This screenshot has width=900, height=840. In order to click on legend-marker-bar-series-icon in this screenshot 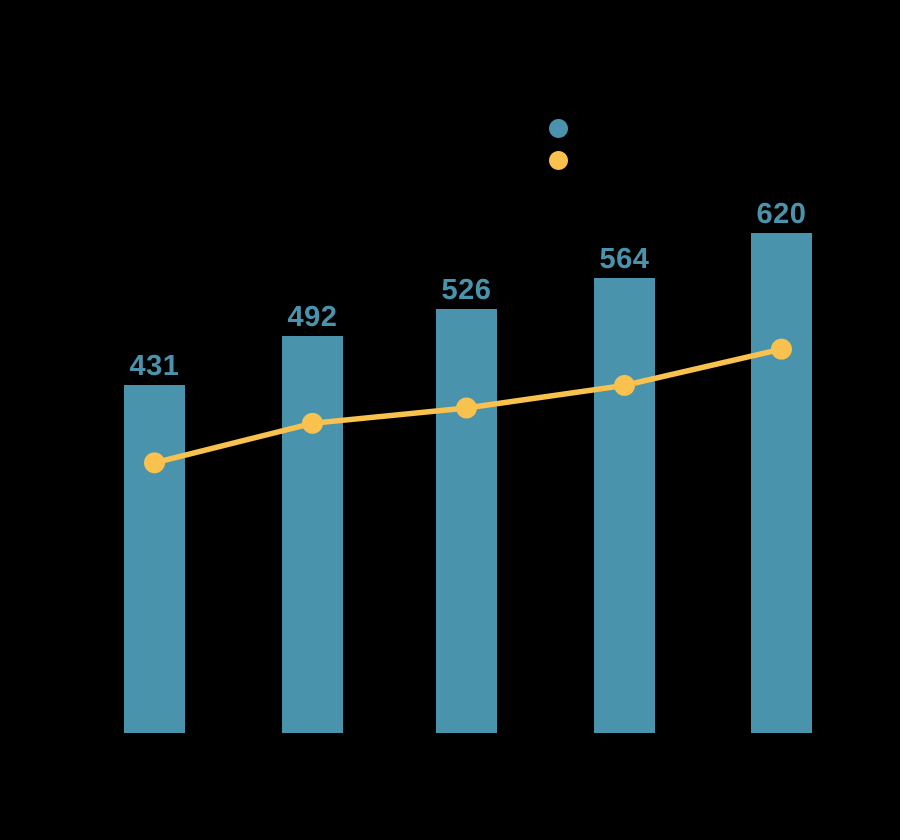, I will do `click(558, 128)`.